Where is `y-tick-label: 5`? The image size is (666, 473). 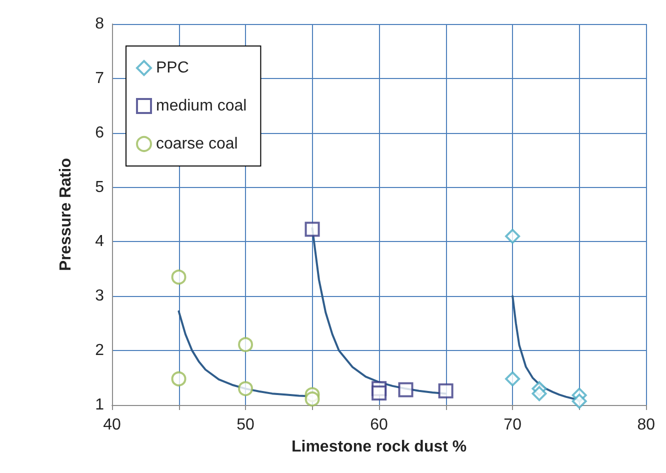 y-tick-label: 5 is located at coordinates (99, 187).